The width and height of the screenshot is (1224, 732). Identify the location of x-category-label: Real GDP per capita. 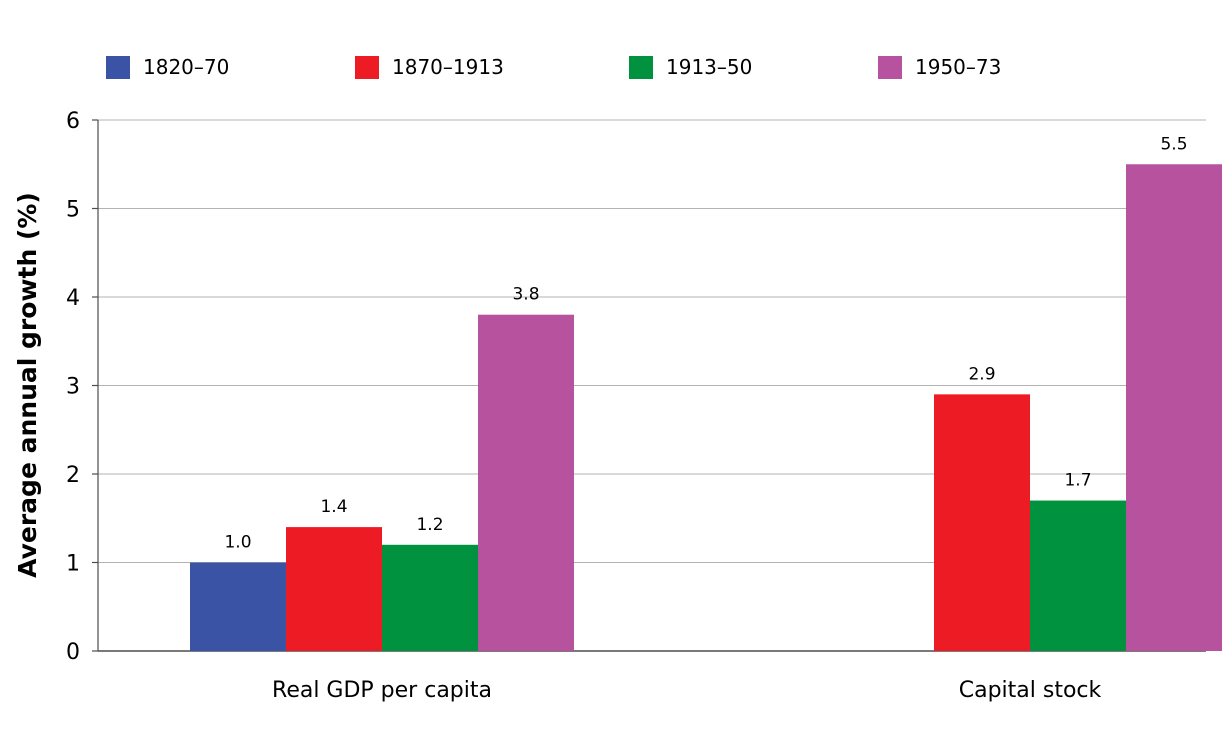
(382, 690).